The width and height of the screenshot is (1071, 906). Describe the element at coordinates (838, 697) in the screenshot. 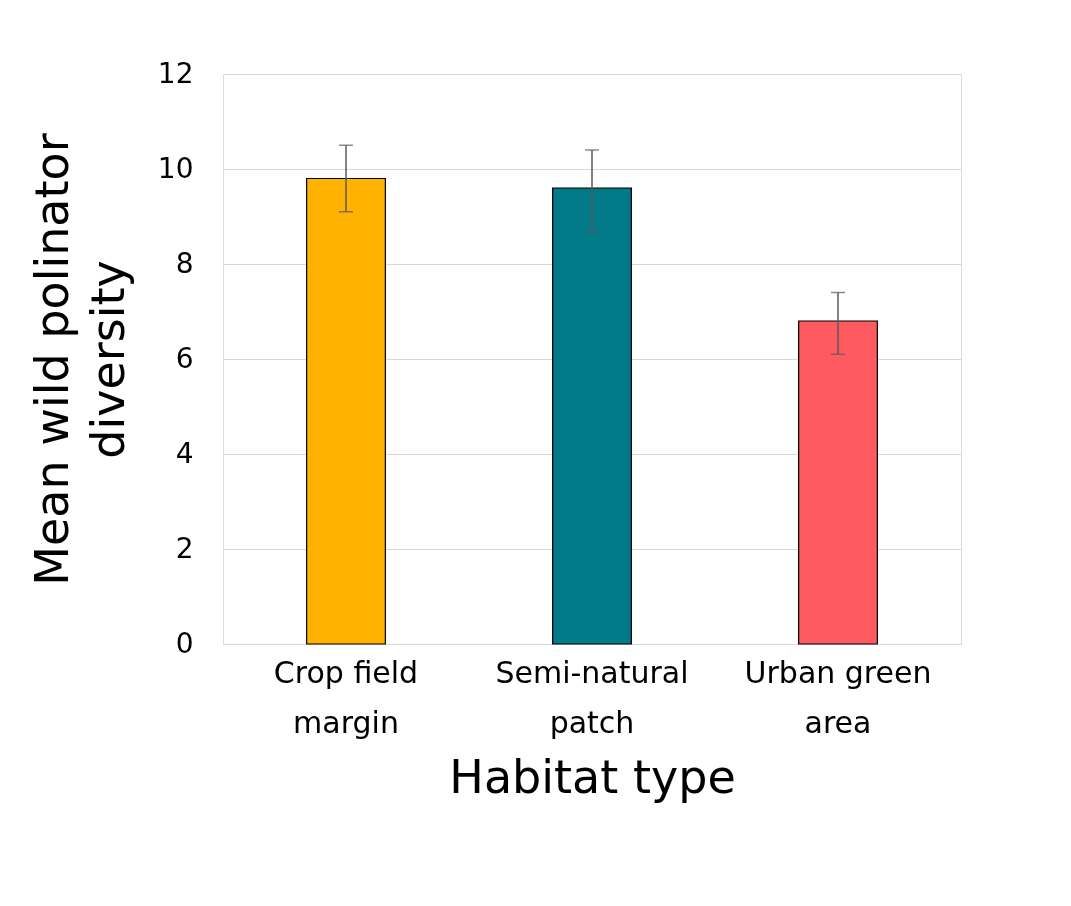

I see `x-tick-label: Urban green area` at that location.